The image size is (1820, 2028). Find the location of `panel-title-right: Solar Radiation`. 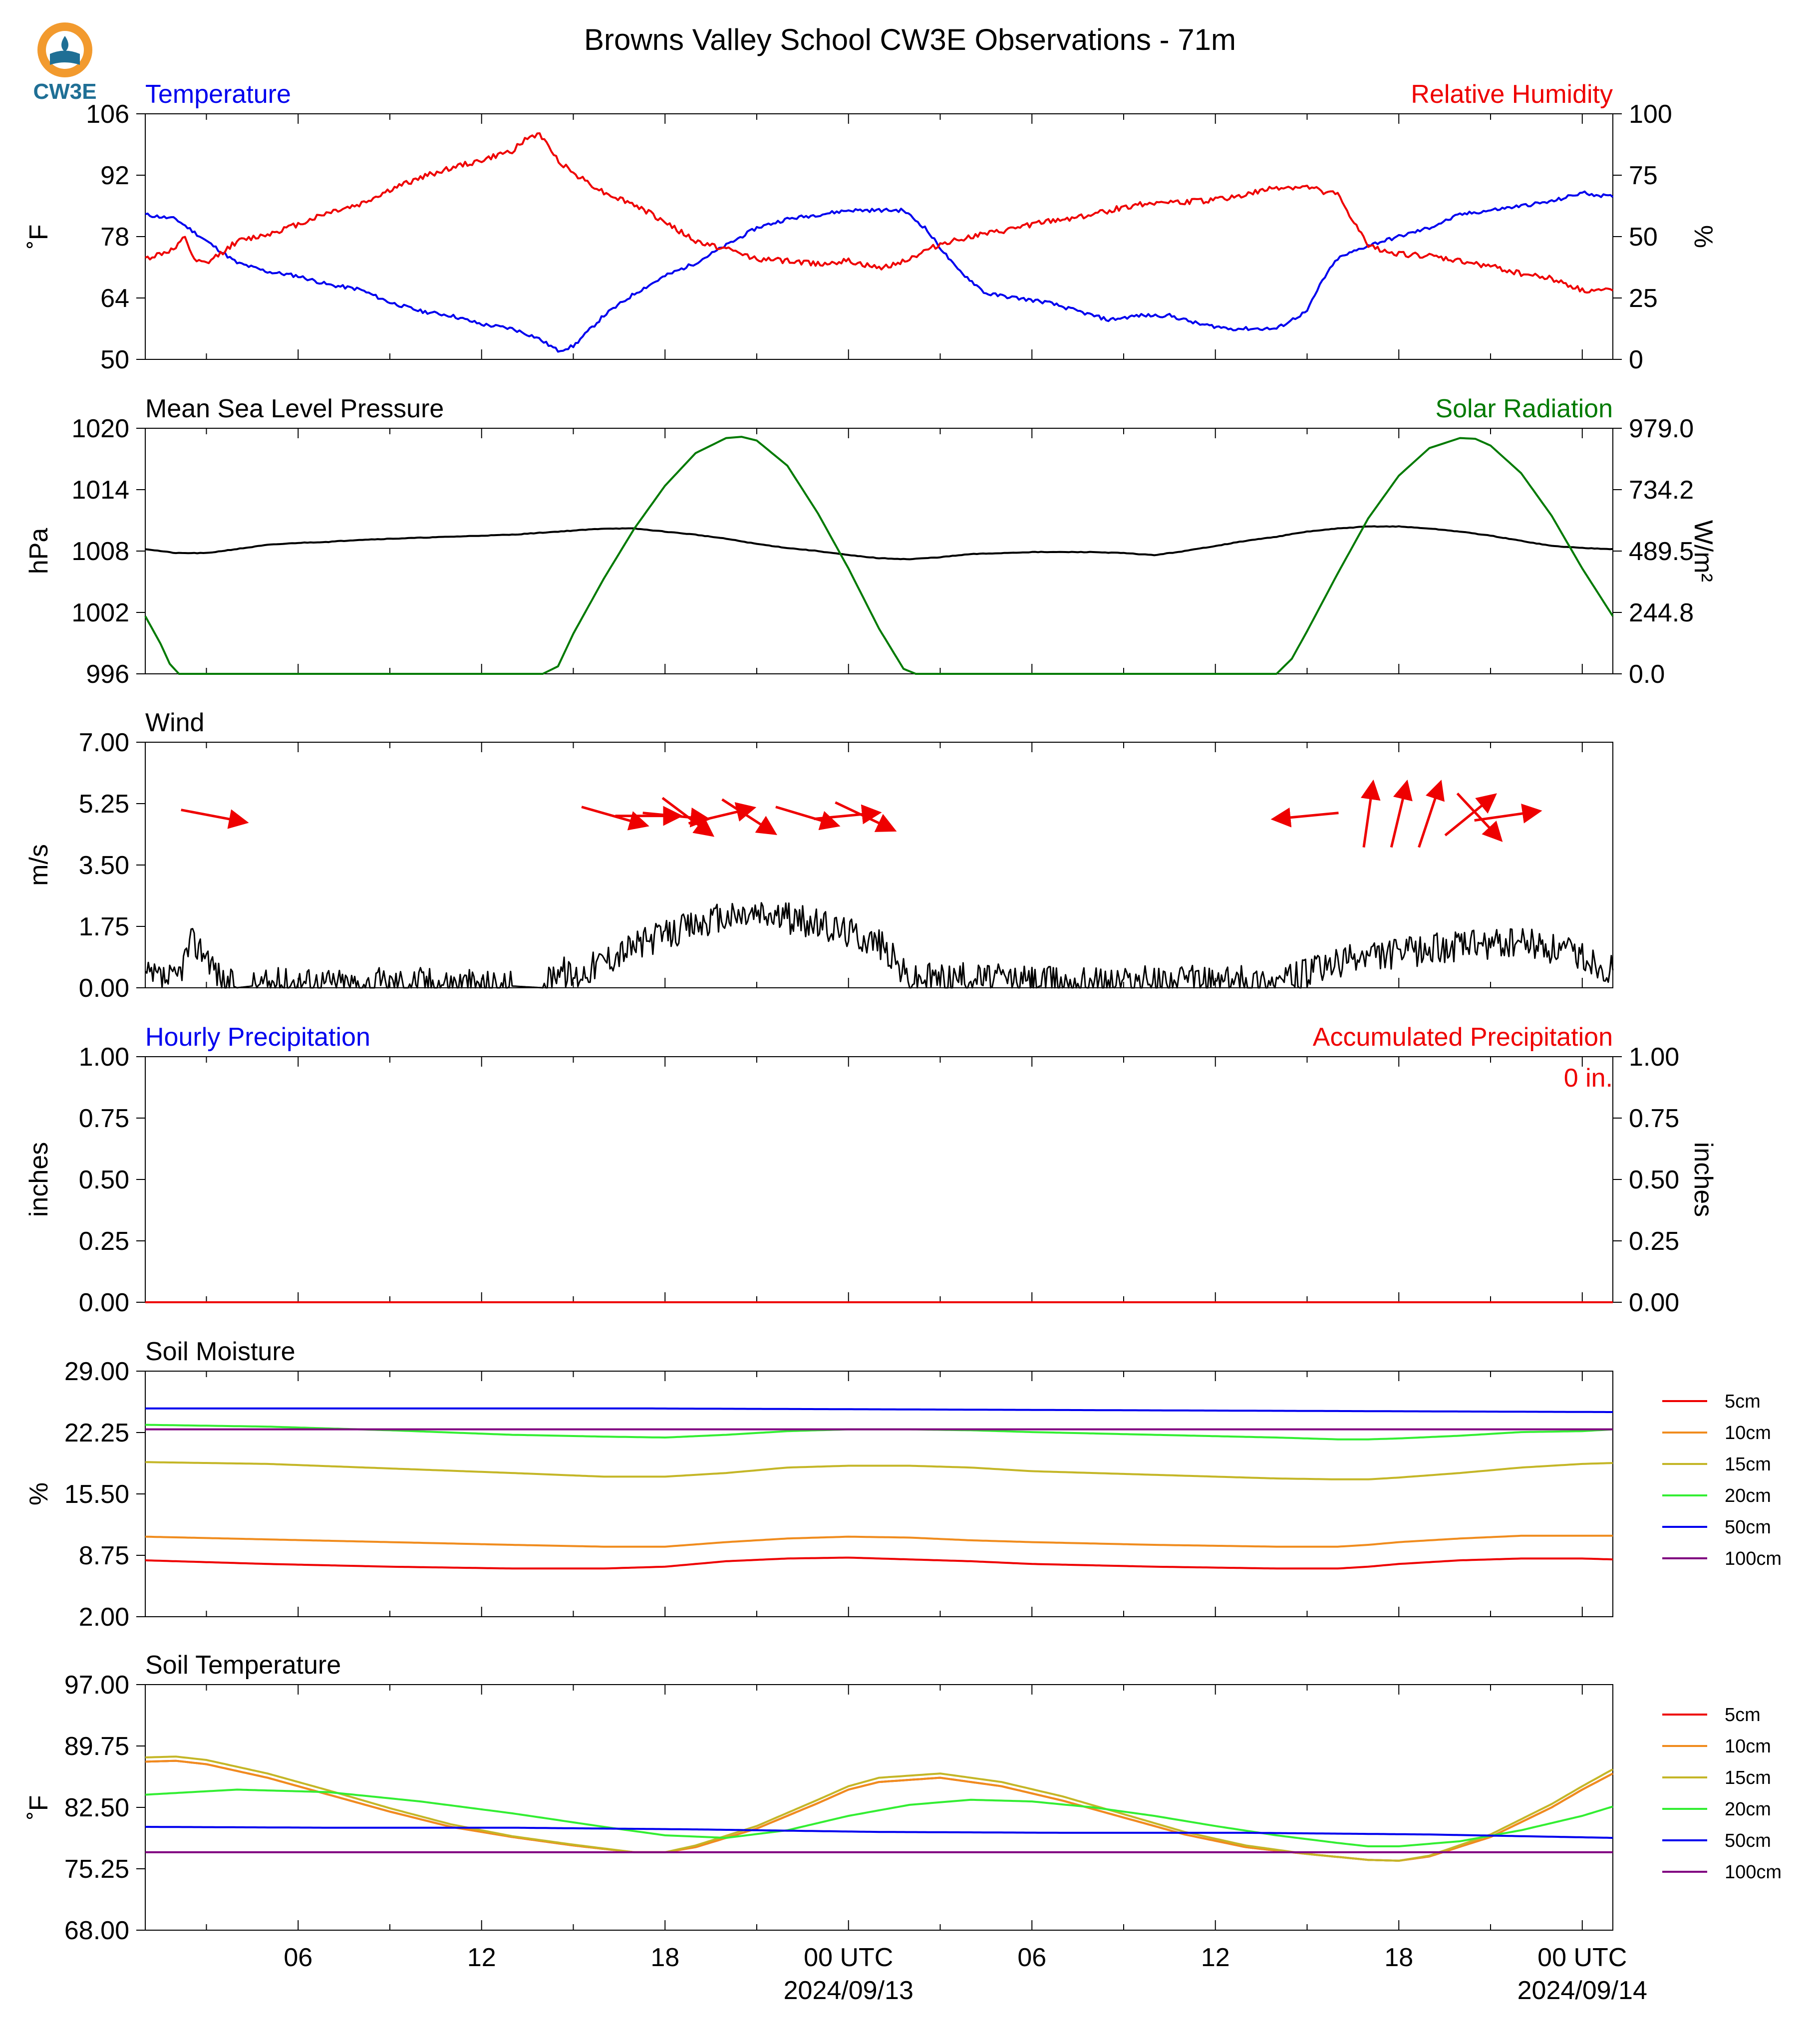

panel-title-right: Solar Radiation is located at coordinates (1524, 408).